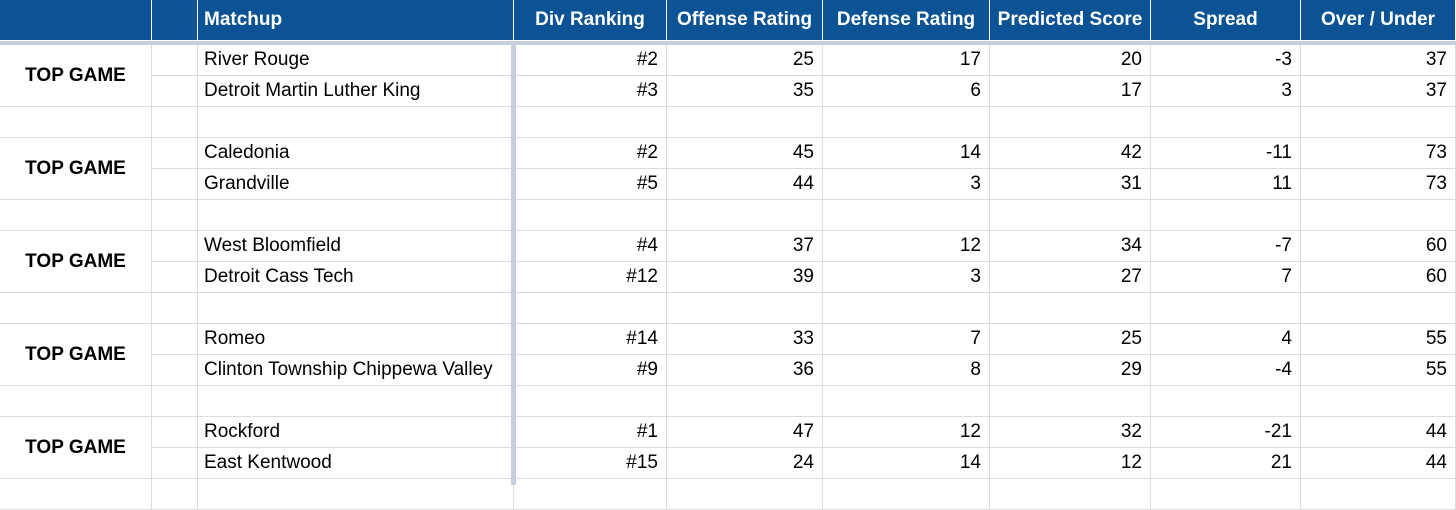  Describe the element at coordinates (356, 246) in the screenshot. I see `team-name-cell: West Bloomfield` at that location.